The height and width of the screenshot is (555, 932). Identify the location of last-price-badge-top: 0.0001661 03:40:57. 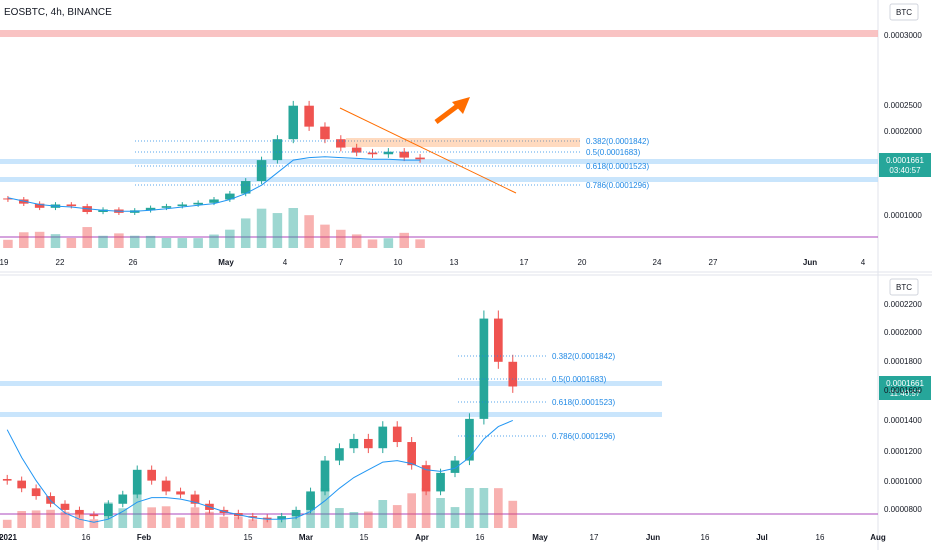
(905, 165).